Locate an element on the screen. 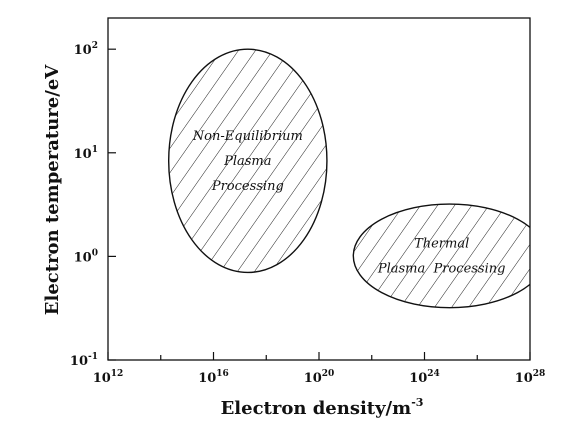  x-axis-title-superscript: -3 is located at coordinates (417, 402).